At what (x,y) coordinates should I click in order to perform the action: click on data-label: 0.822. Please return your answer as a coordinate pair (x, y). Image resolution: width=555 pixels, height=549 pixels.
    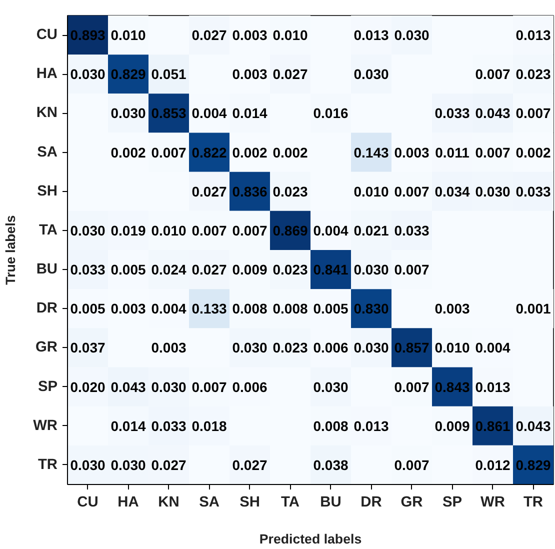
    Looking at the image, I should click on (209, 152).